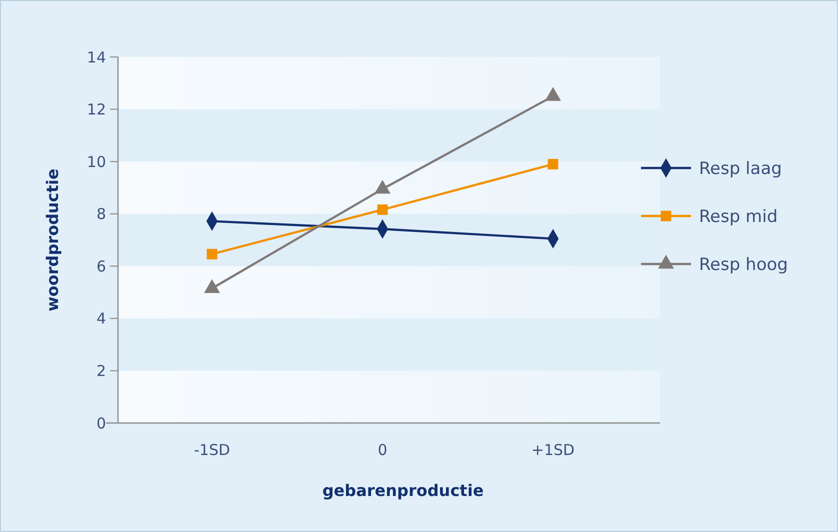 The height and width of the screenshot is (532, 838). Describe the element at coordinates (101, 214) in the screenshot. I see `y-tick-label: 8` at that location.